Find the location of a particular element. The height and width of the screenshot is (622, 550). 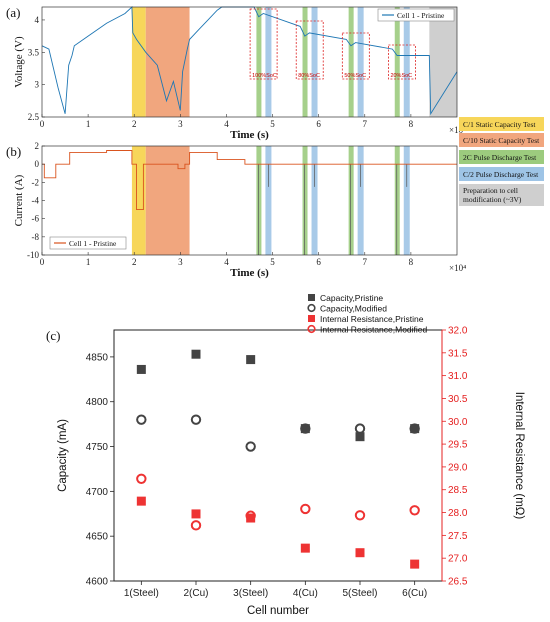

y2-tick-label: 28.0 is located at coordinates (458, 513).